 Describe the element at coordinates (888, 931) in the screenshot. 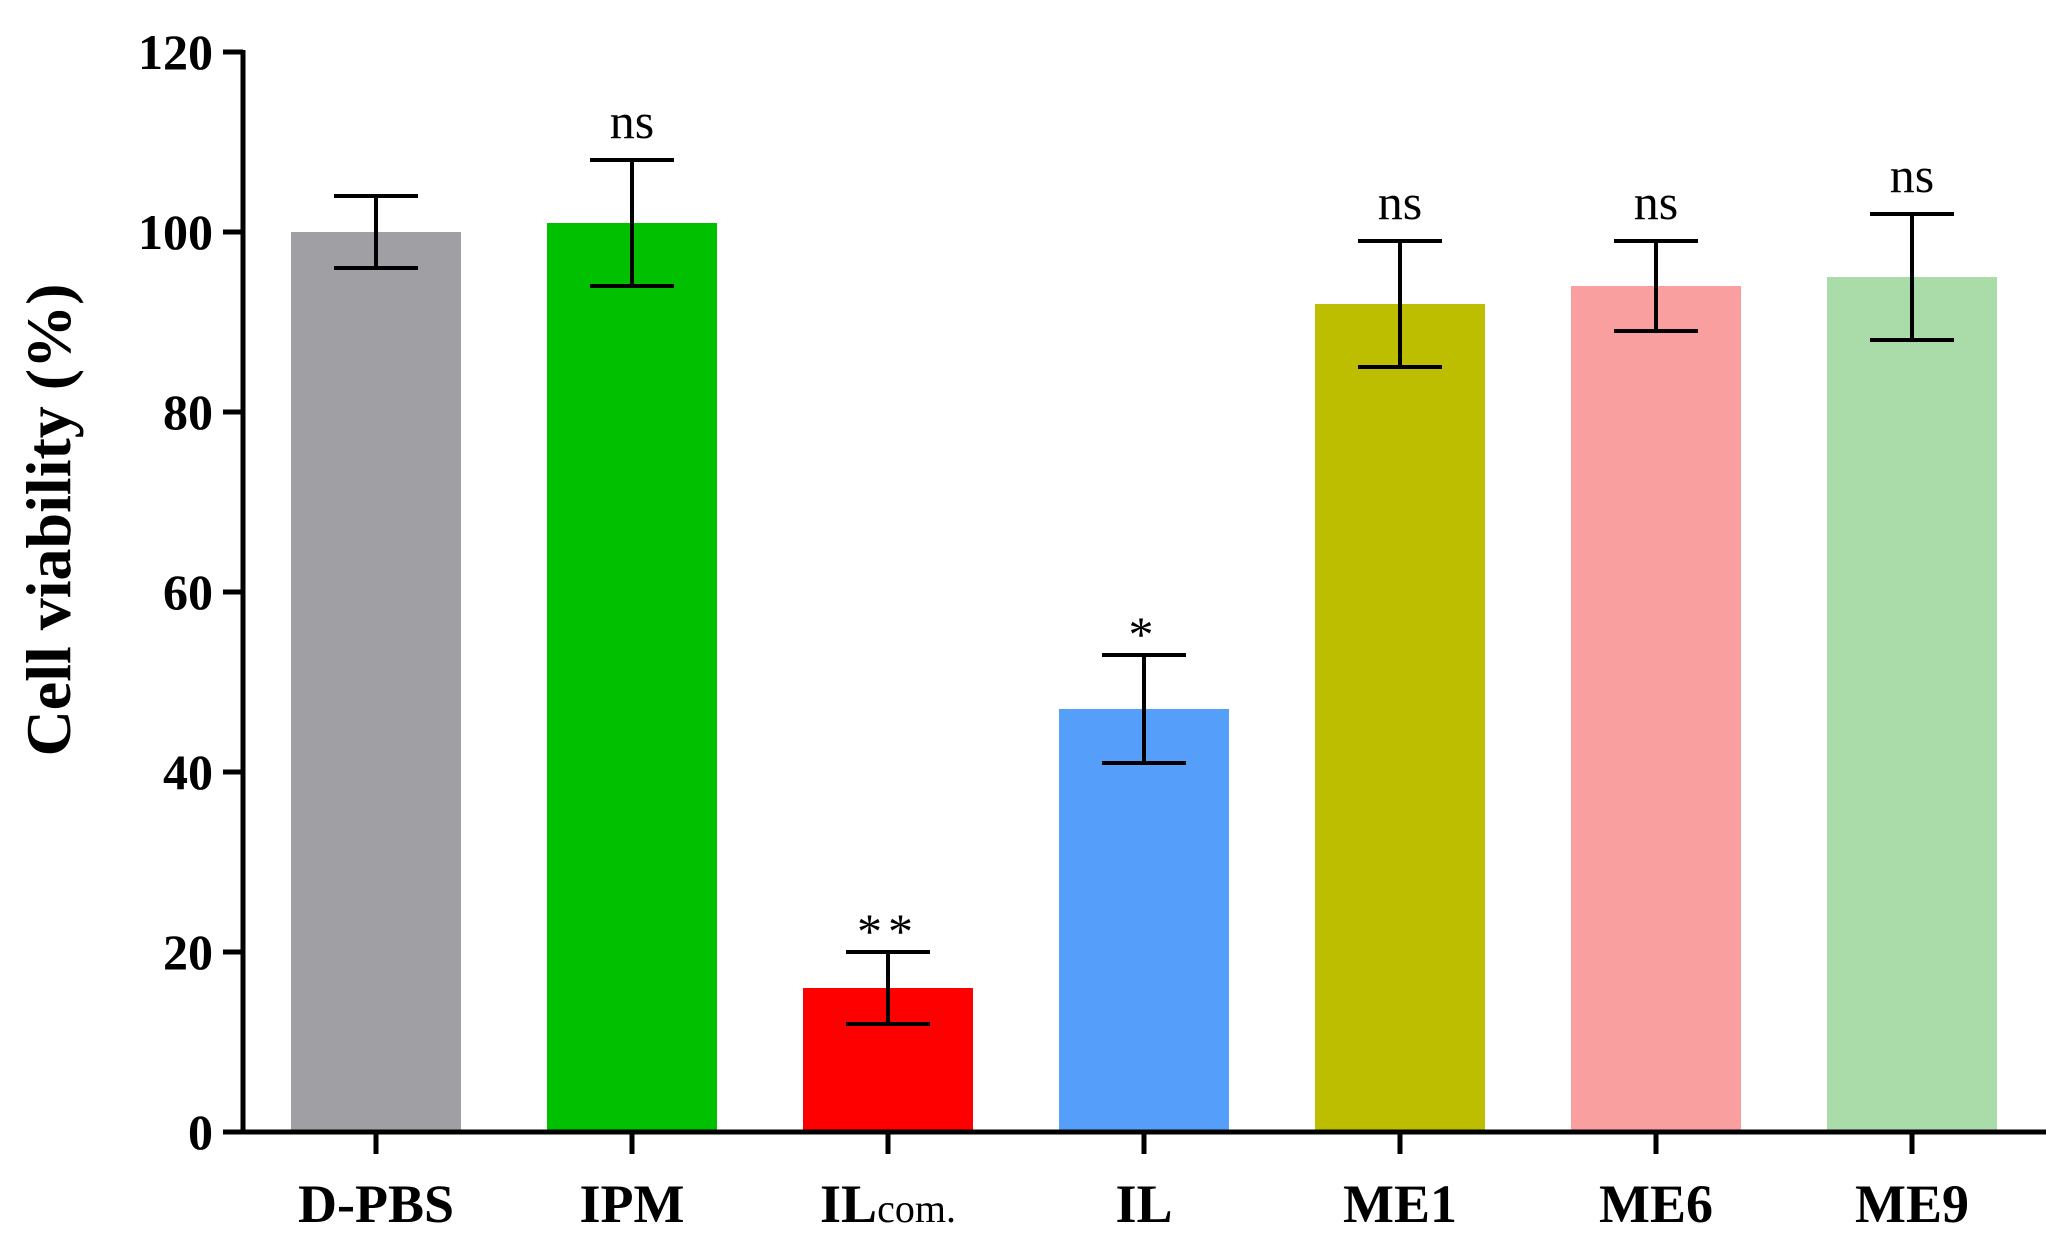

I see `significance-label: **` at that location.